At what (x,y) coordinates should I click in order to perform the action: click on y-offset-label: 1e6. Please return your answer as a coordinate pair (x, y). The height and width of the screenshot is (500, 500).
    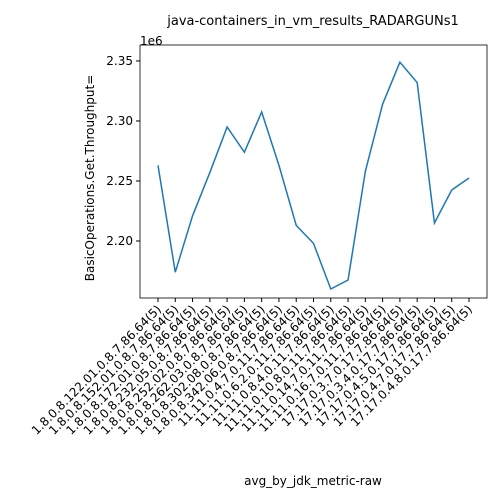
    Looking at the image, I should click on (151, 41).